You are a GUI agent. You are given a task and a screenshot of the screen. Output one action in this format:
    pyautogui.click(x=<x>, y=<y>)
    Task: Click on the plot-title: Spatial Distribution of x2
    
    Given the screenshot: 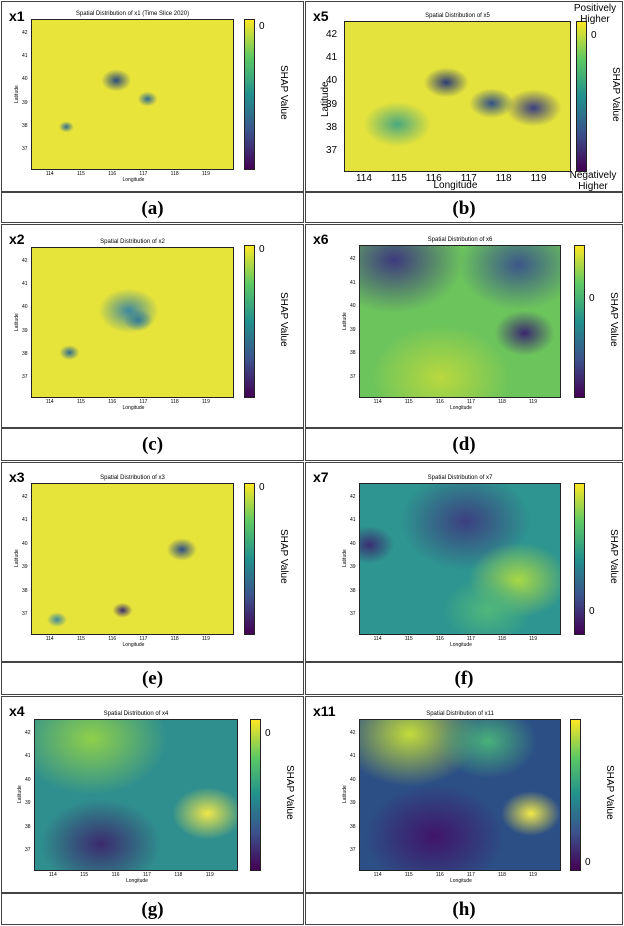 What is the action you would take?
    pyautogui.click(x=132, y=242)
    